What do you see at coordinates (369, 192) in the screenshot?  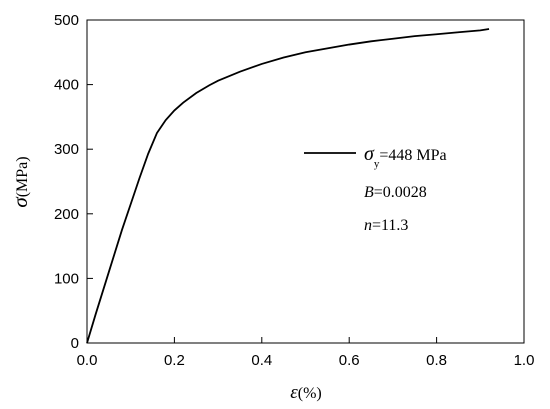 I see `B-symbol: B` at bounding box center [369, 192].